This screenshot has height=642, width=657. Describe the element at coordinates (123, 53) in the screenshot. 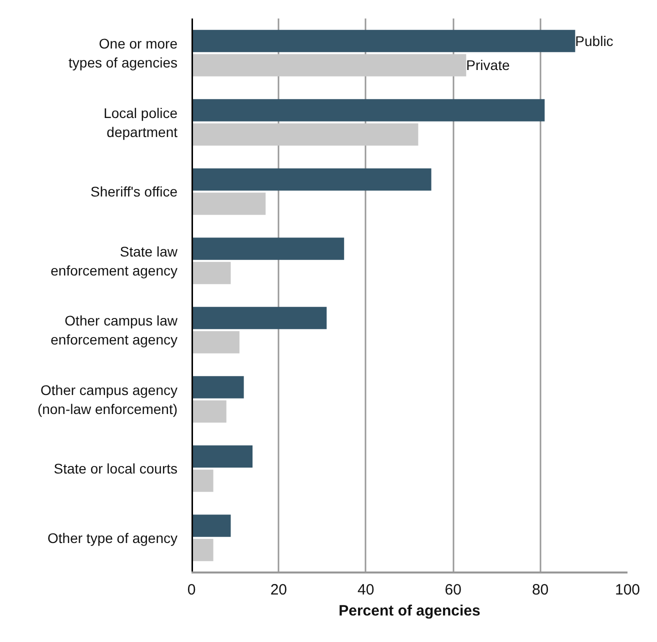

I see `y-tick-label: One or more types of agencies` at that location.